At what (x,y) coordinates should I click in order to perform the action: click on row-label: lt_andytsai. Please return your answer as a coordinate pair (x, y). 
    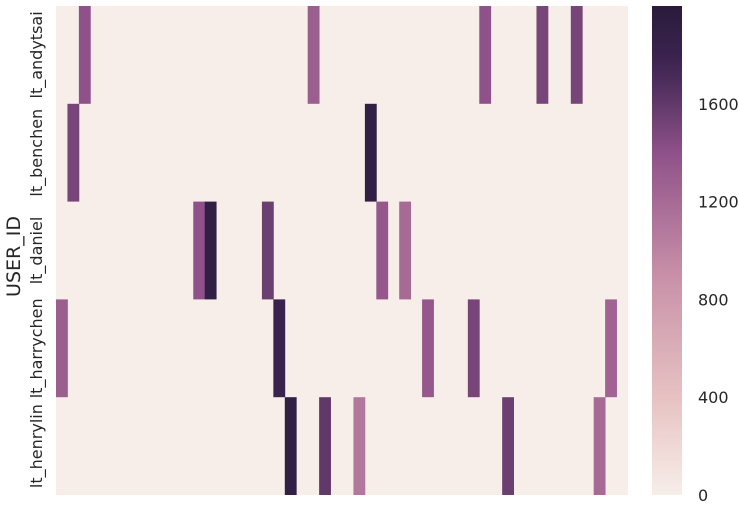
    Looking at the image, I should click on (37, 54).